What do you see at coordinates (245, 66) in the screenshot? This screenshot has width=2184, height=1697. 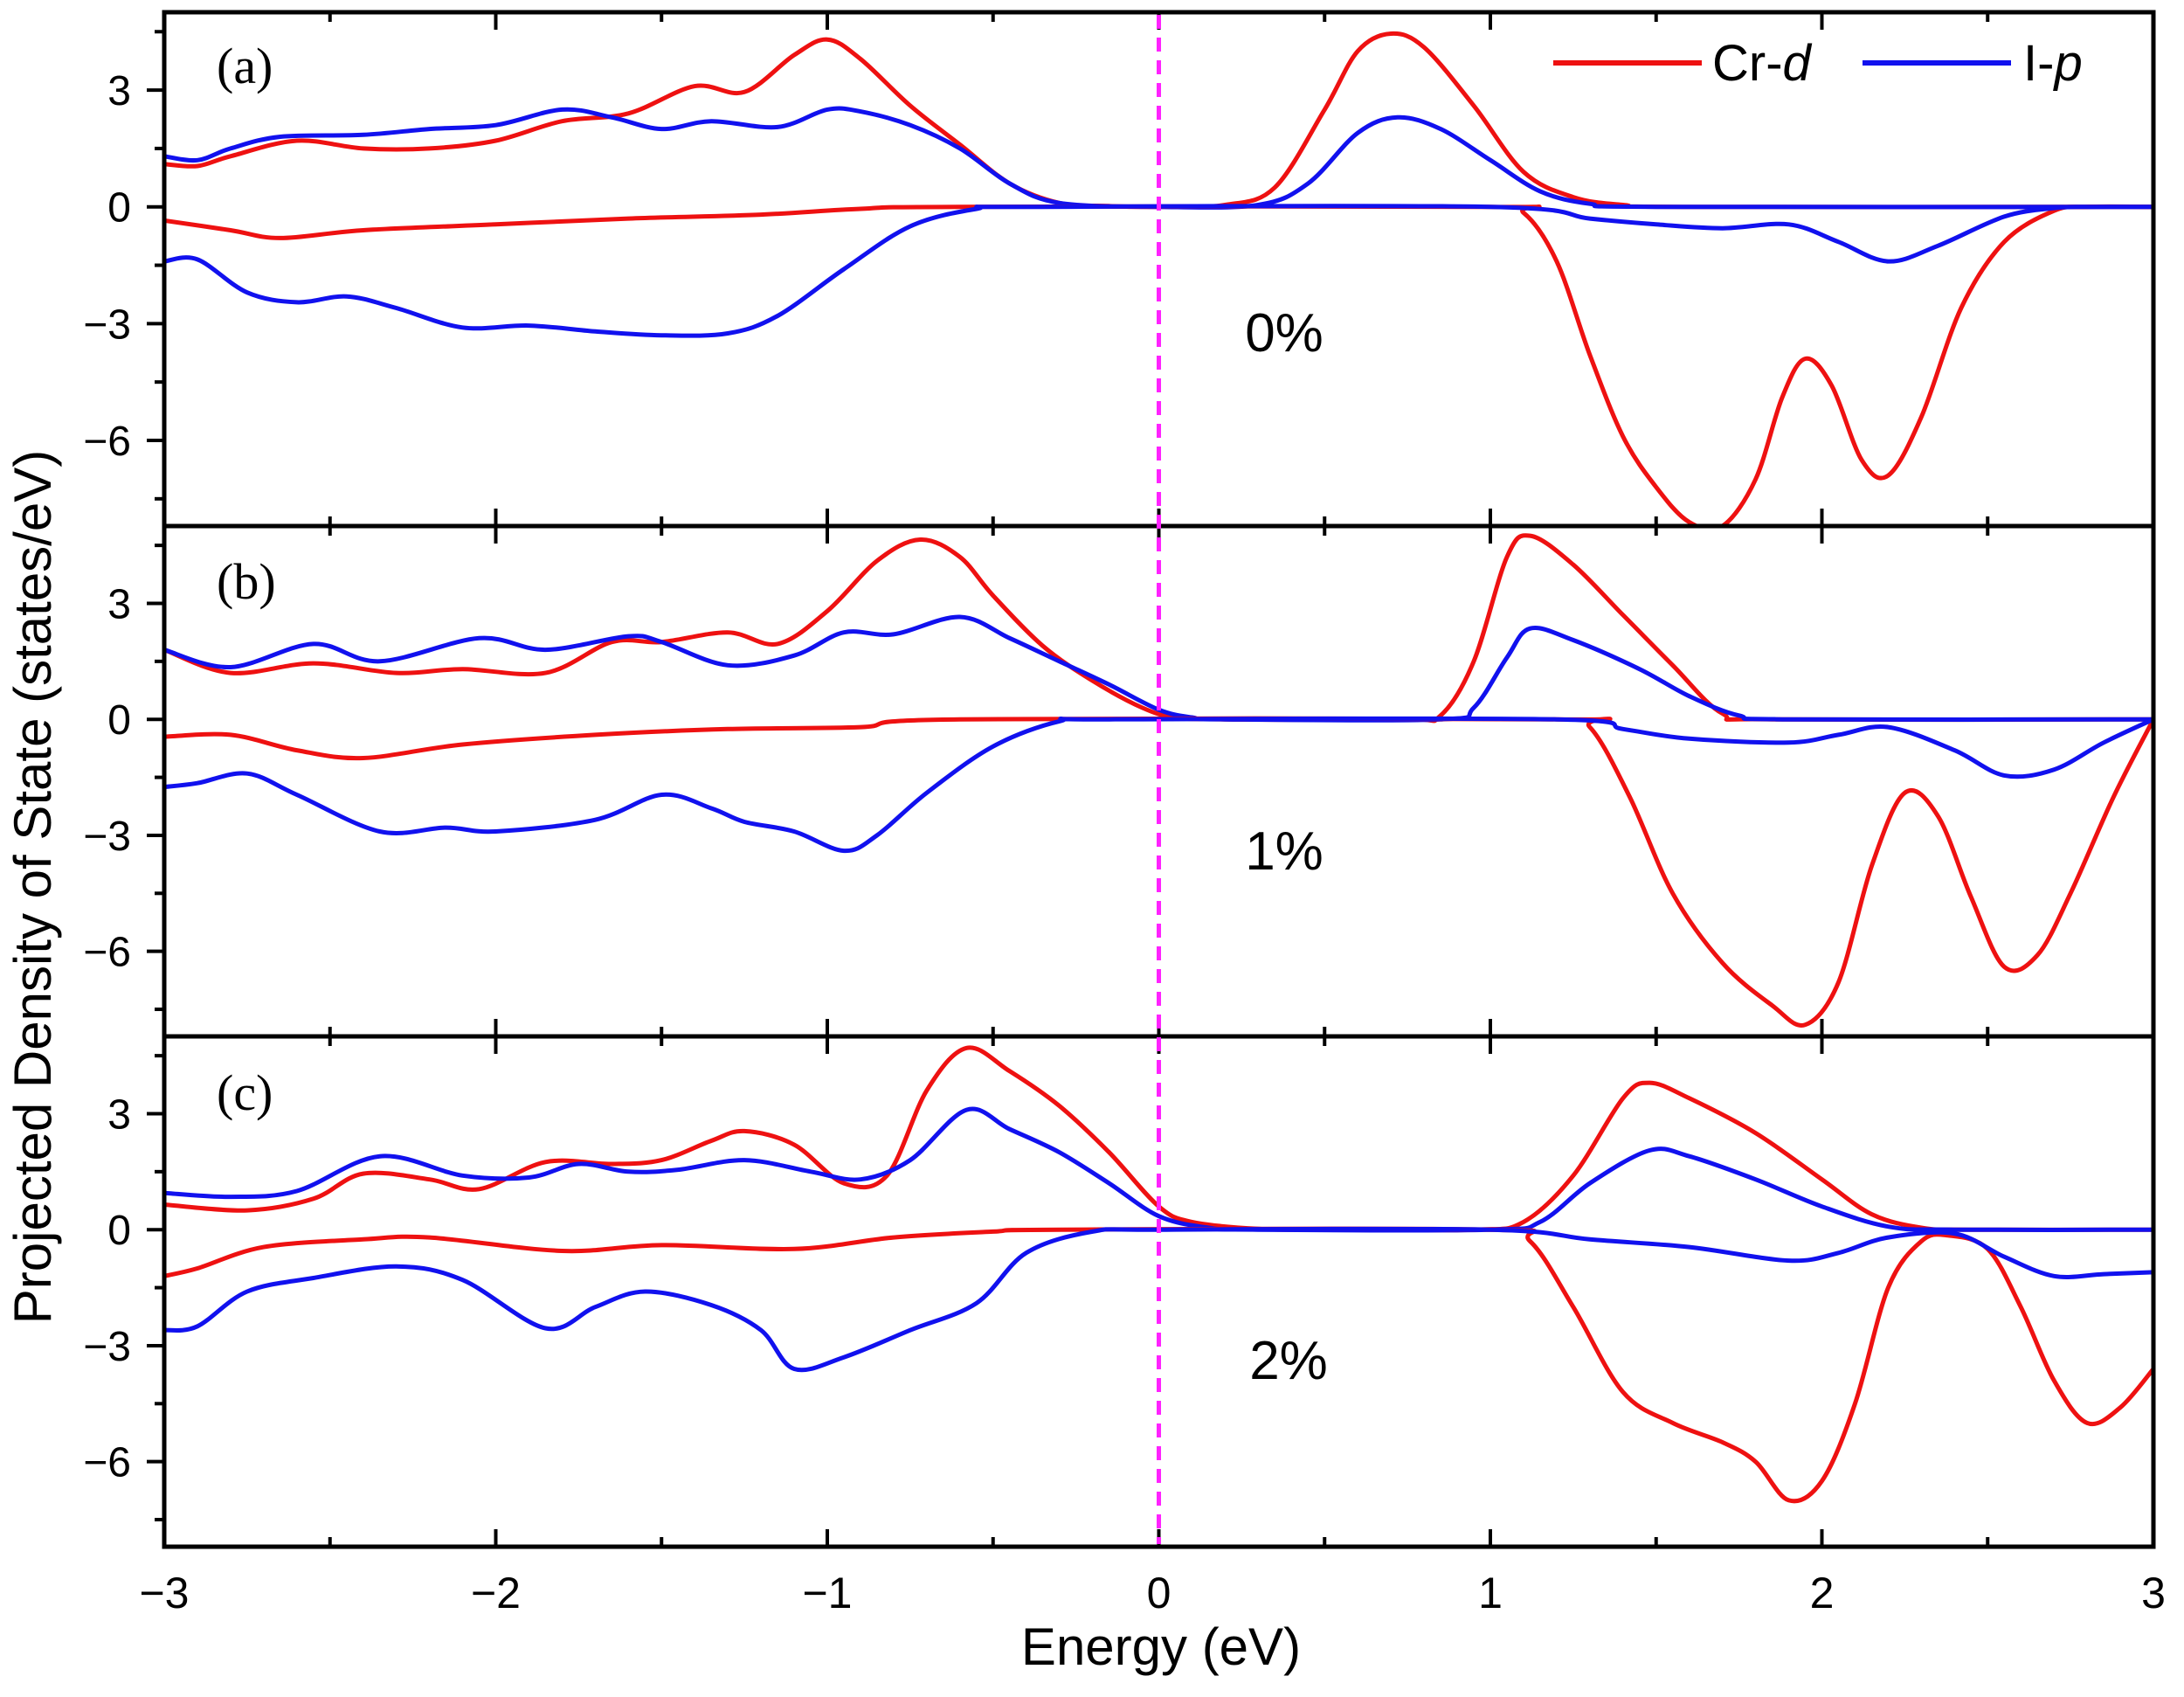 I see `panel-label: (a)` at bounding box center [245, 66].